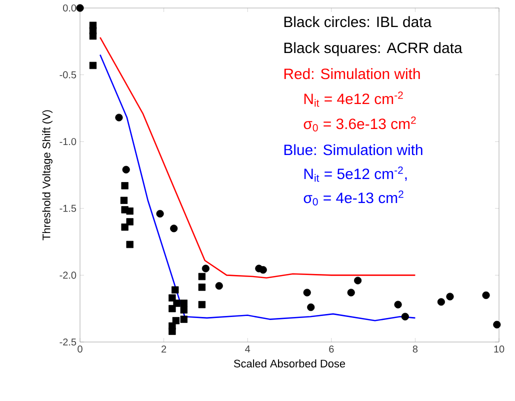  Describe the element at coordinates (355, 174) in the screenshot. I see `annotation: N$_{it}$ = 5e12 cm$^{-2}$,` at that location.